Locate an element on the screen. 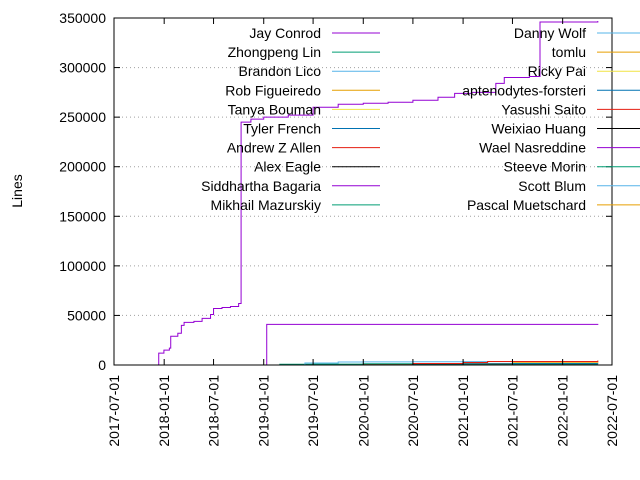 The height and width of the screenshot is (480, 640). y-tick-label: 350000 is located at coordinates (82, 18).